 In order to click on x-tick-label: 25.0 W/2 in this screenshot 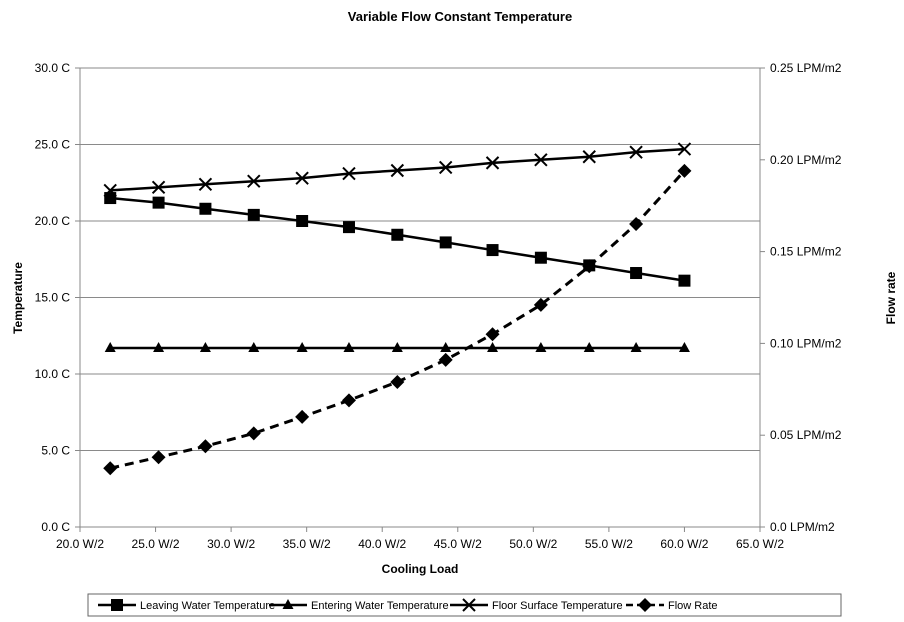, I will do `click(156, 544)`.